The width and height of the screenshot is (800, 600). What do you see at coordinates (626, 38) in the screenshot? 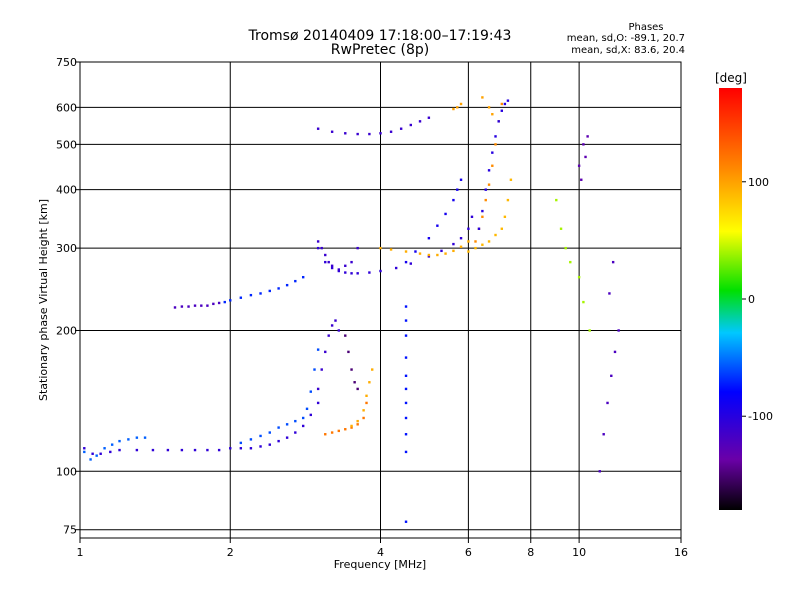
I see `stats-line-o: mean, sd,O: -89.1, 20.7` at bounding box center [626, 38].